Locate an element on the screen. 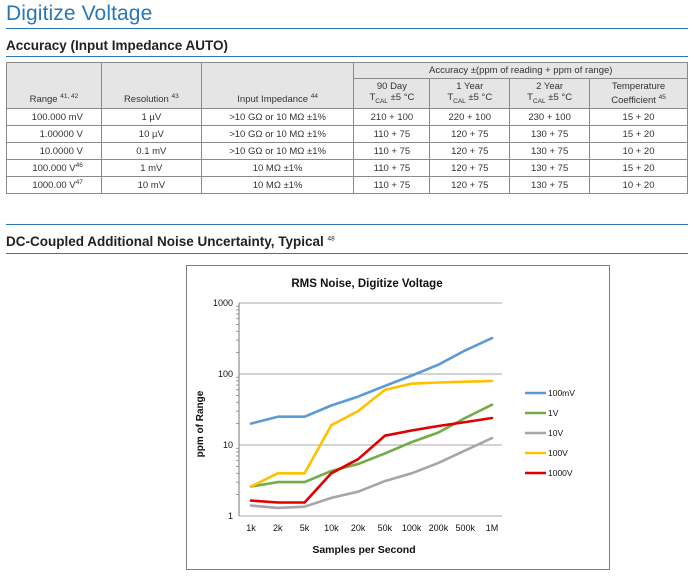 The width and height of the screenshot is (694, 580). x-tick-label: 2k is located at coordinates (278, 528).